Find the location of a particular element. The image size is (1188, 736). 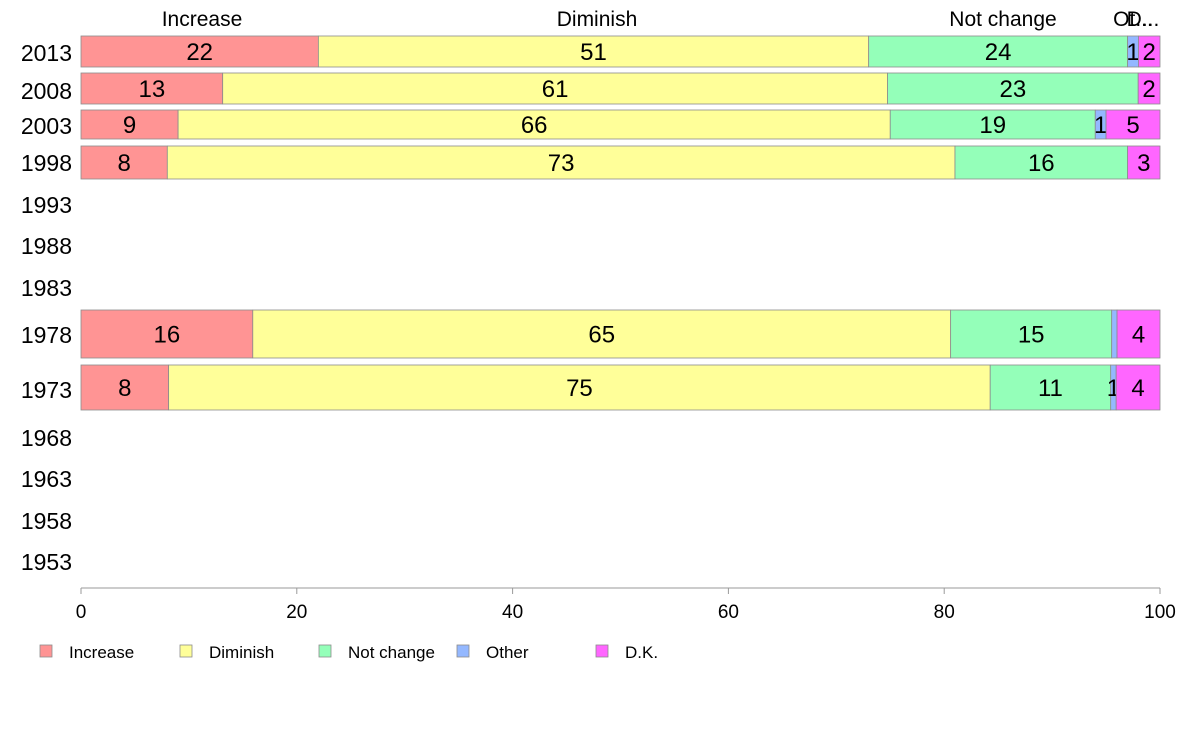

data-label: 11 is located at coordinates (1050, 388).